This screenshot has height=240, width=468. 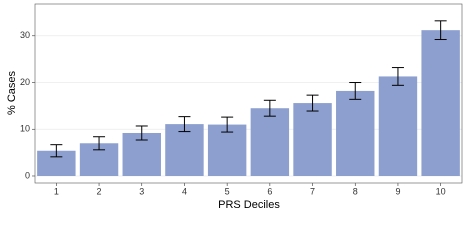 What do you see at coordinates (184, 191) in the screenshot?
I see `x-tick-label: 4` at bounding box center [184, 191].